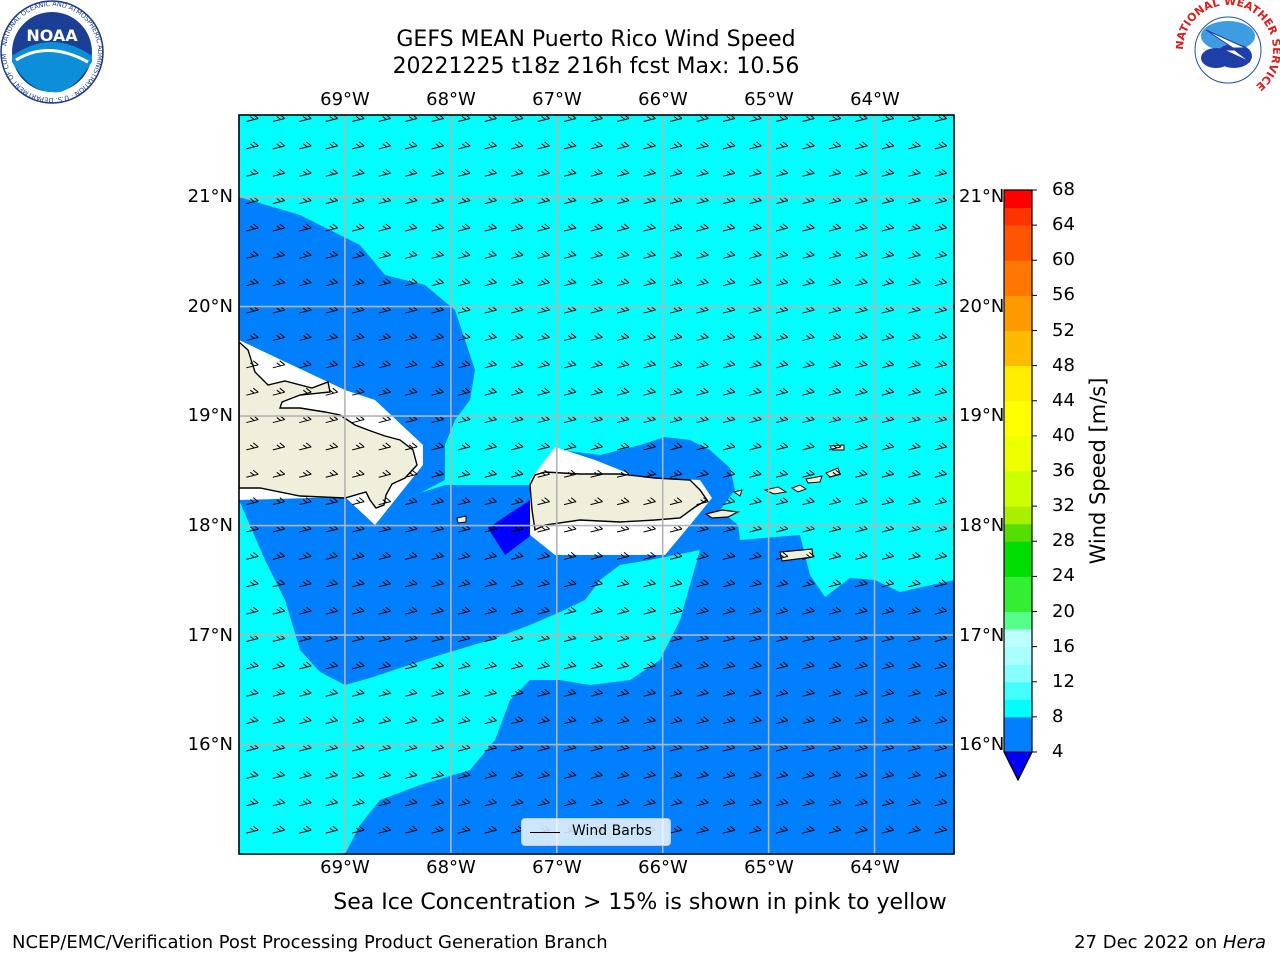  What do you see at coordinates (1063, 400) in the screenshot?
I see `colorbar-tick-label: 44` at bounding box center [1063, 400].